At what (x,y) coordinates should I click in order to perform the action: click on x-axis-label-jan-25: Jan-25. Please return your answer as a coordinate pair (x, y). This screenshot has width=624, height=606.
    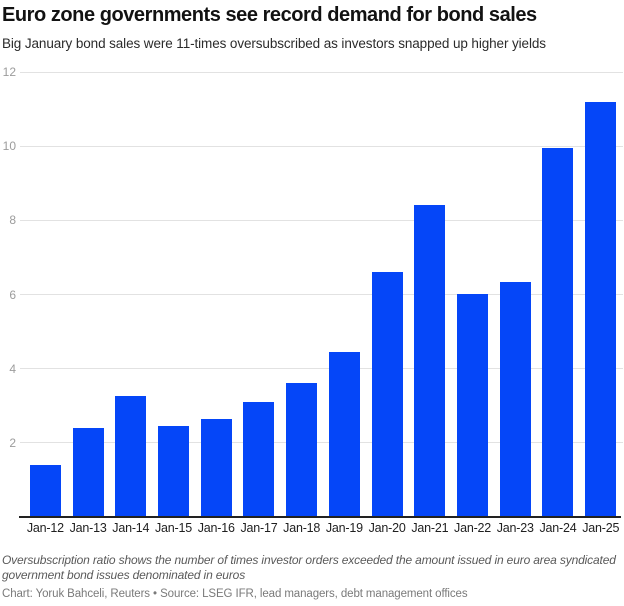
    Looking at the image, I should click on (601, 528).